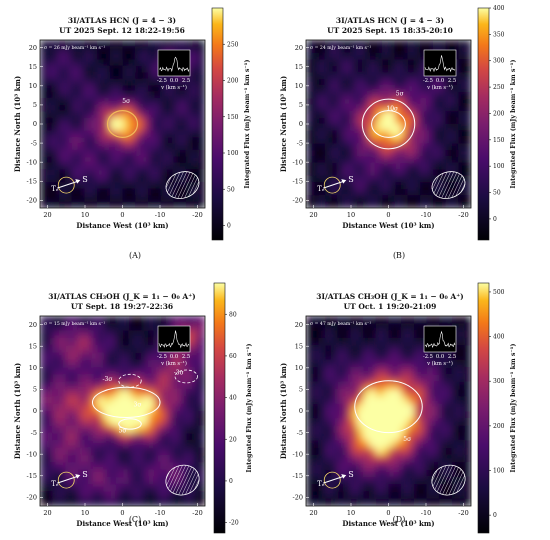 This screenshot has width=550, height=540. Describe the element at coordinates (299, 368) in the screenshot. I see `y-tick-label: 10` at that location.